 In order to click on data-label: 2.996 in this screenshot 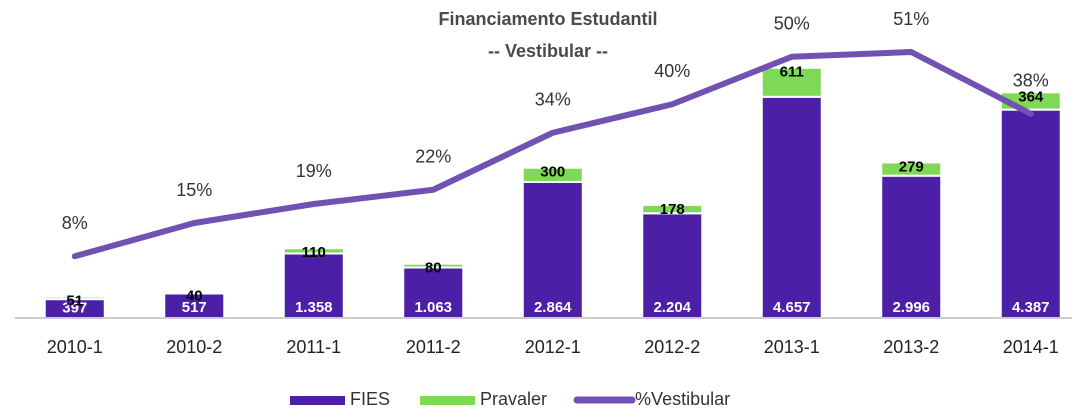, I will do `click(911, 307)`.